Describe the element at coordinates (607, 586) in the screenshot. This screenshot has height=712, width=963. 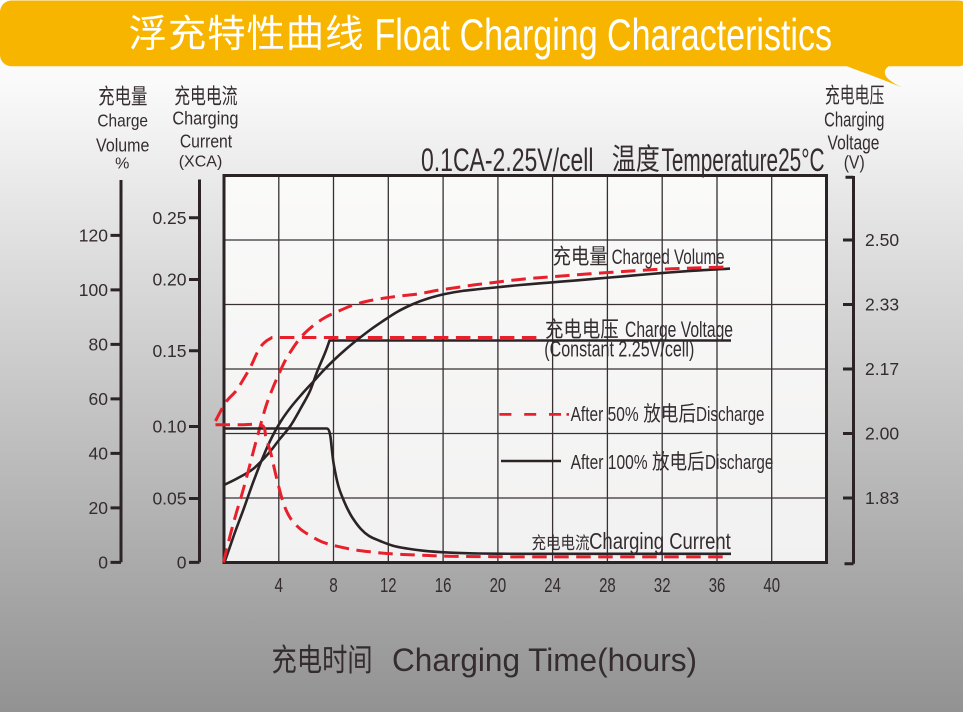
I see `svg-text: 28` at that location.